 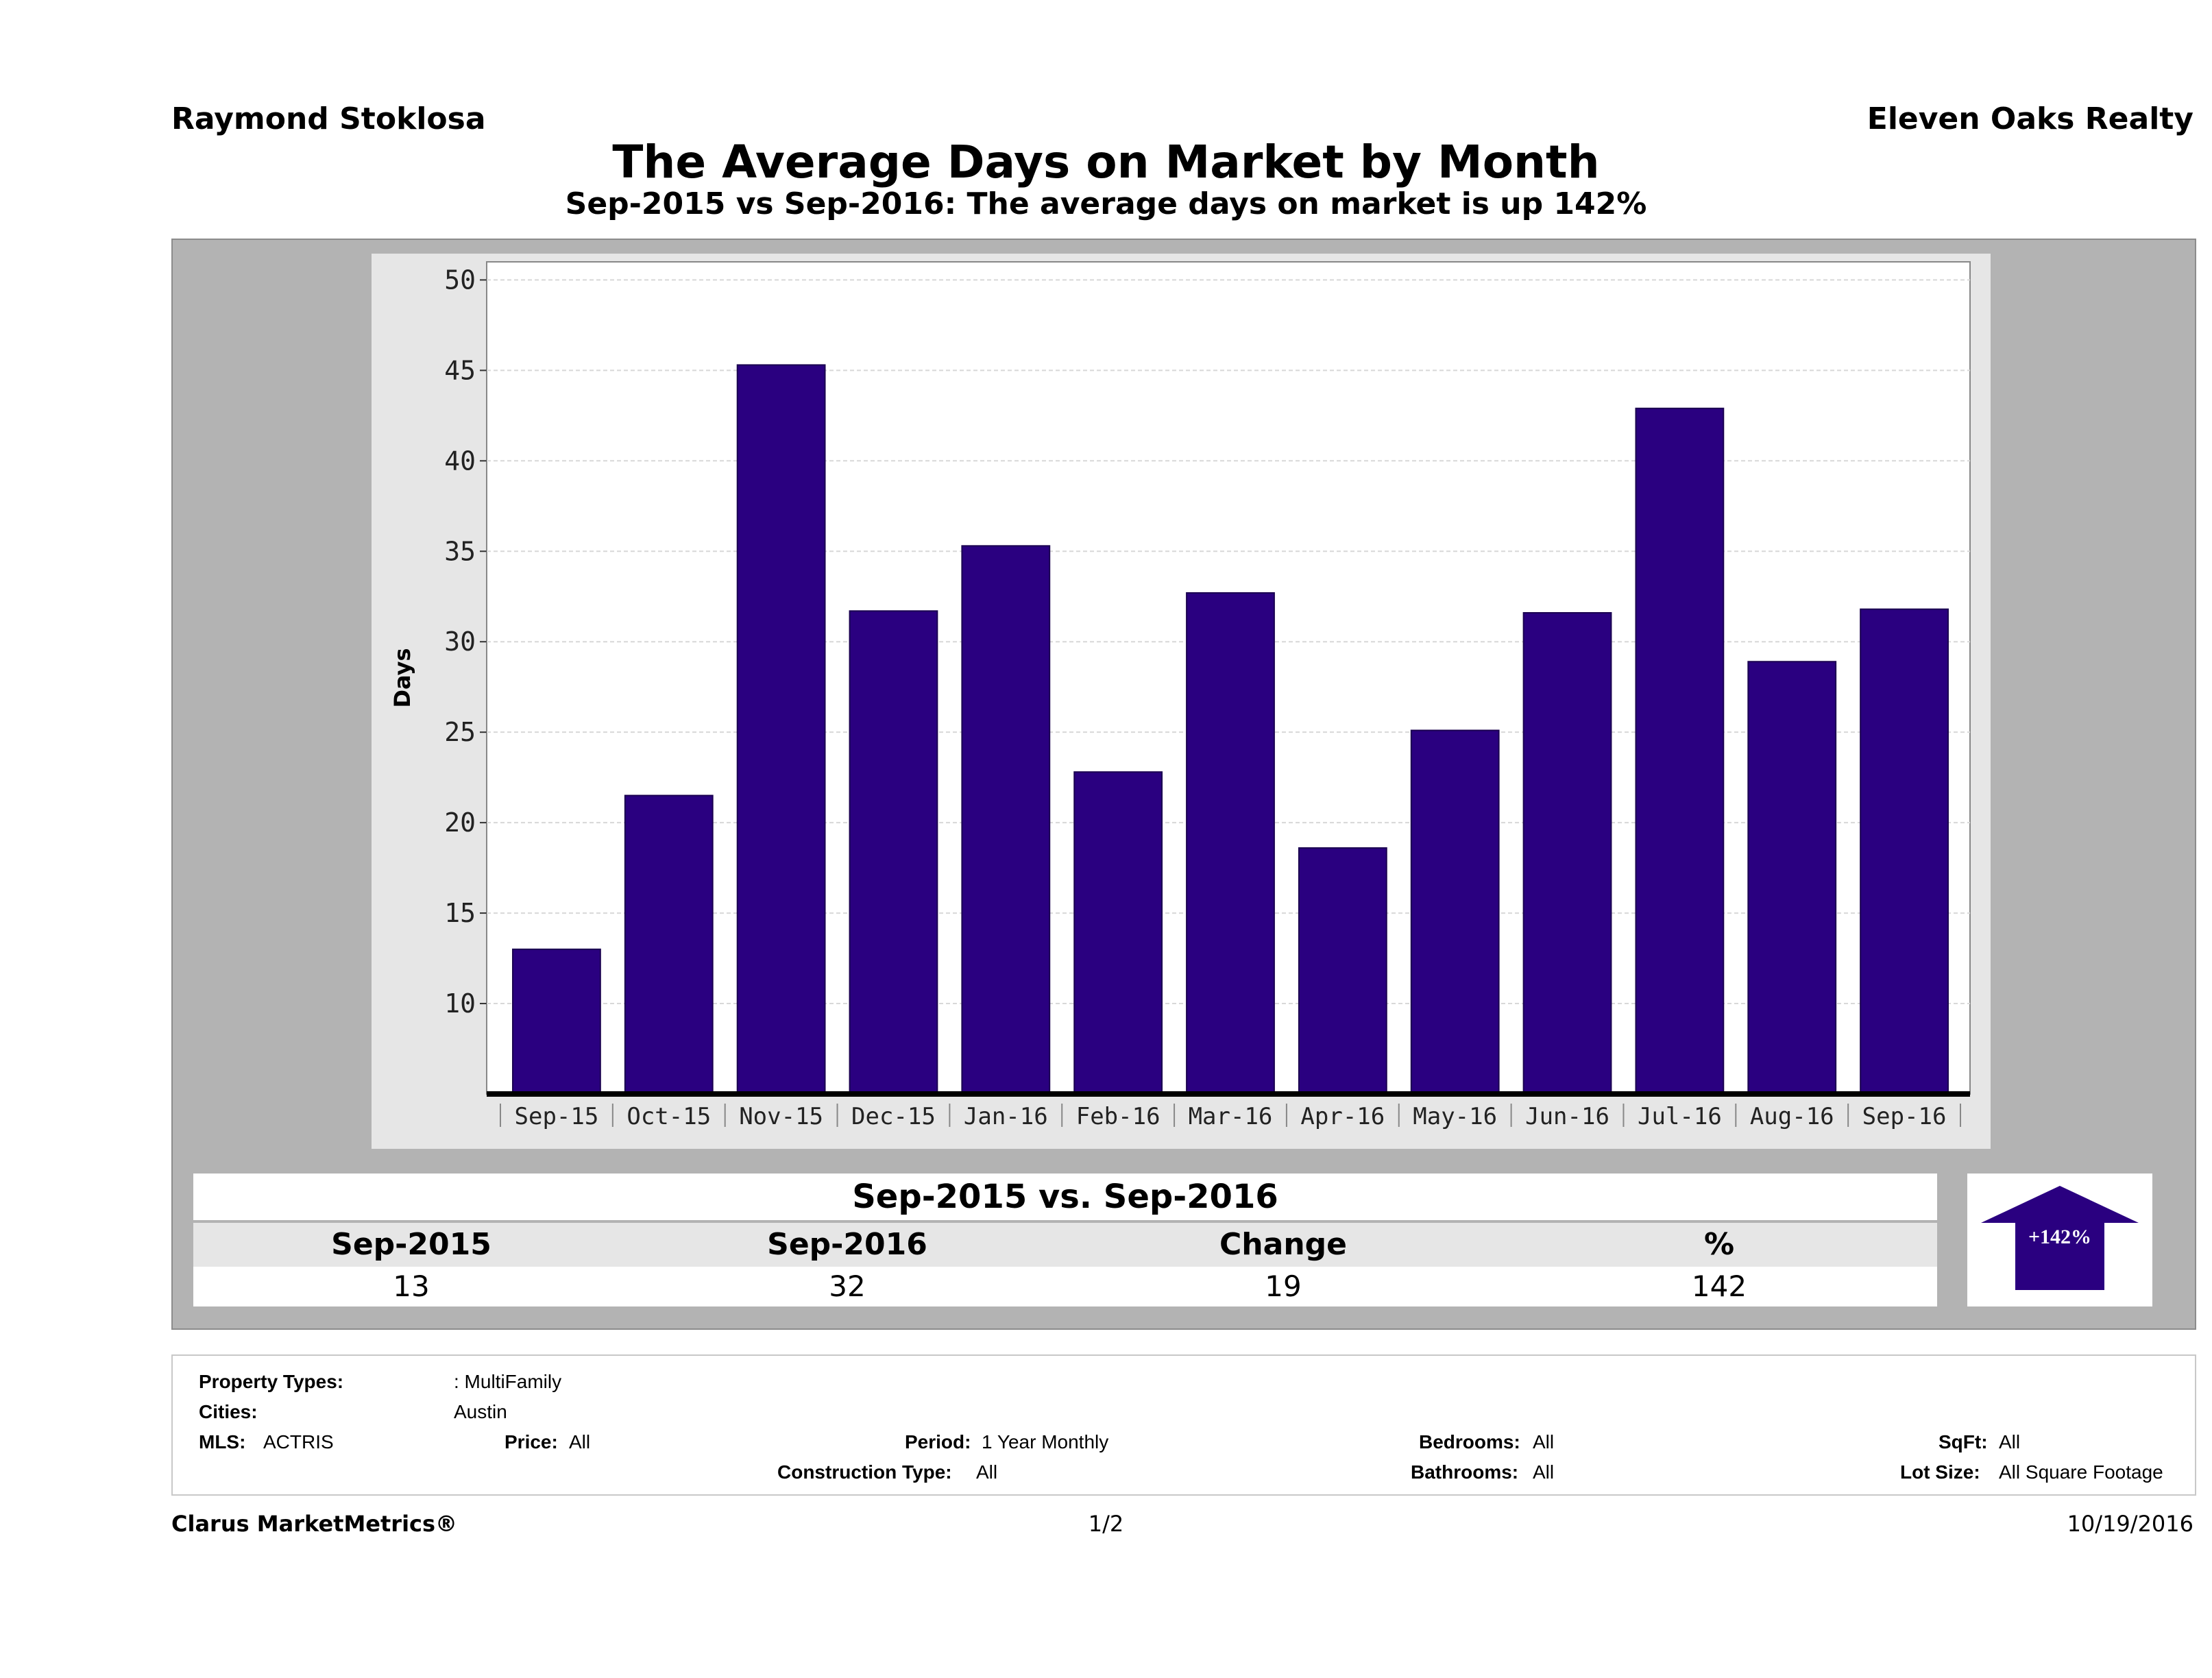 What do you see at coordinates (1006, 1116) in the screenshot?
I see `x-tick-label: Jan-16` at bounding box center [1006, 1116].